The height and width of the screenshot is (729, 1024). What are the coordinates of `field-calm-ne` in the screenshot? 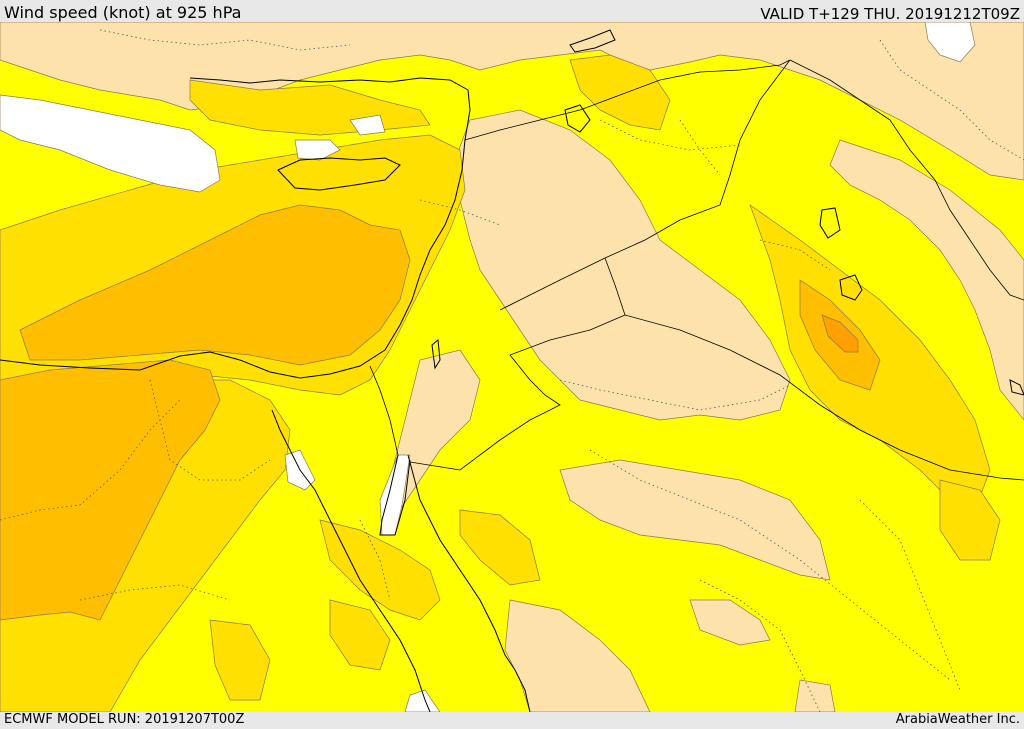 It's located at (950, 42).